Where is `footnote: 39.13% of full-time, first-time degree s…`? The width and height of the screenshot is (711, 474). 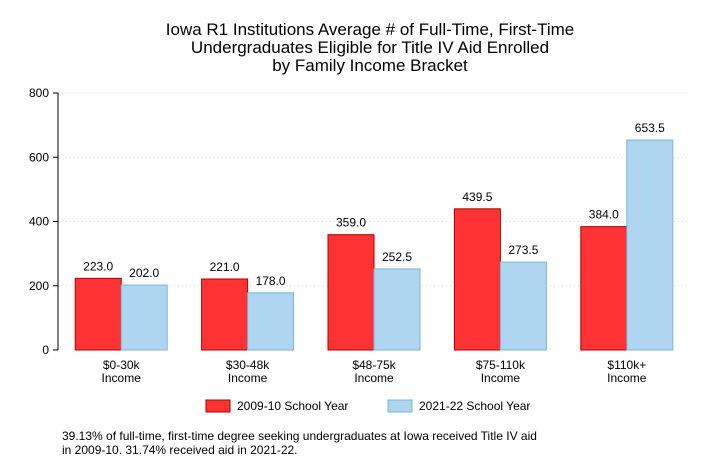
footnote: 39.13% of full-time, first-time degree s… is located at coordinates (299, 443).